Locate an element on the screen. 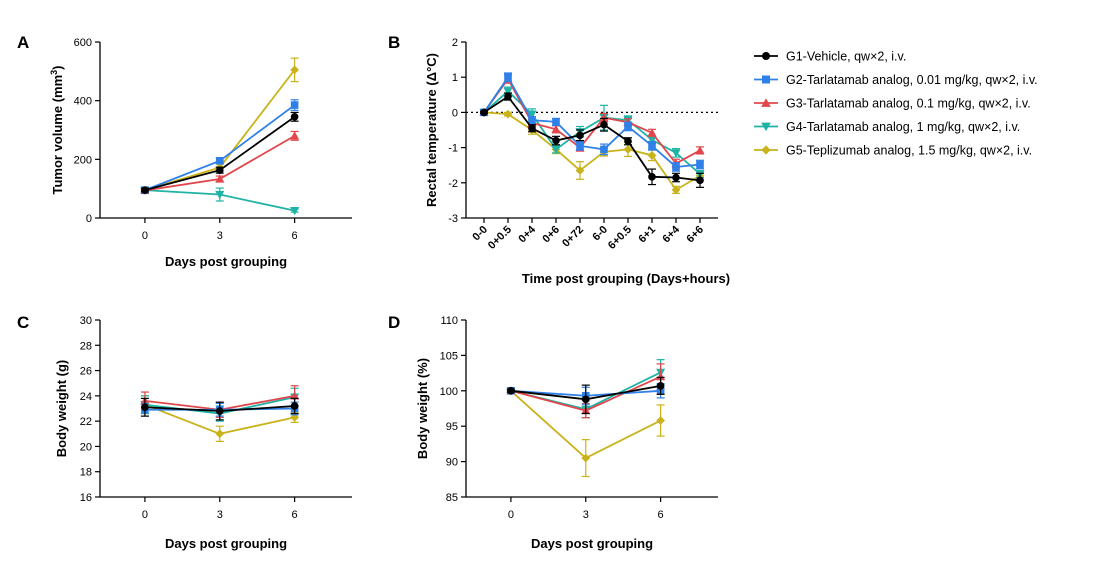 This screenshot has width=1119, height=584. legend-item: G1-Vehicle, qw×2, i.v. is located at coordinates (830, 57).